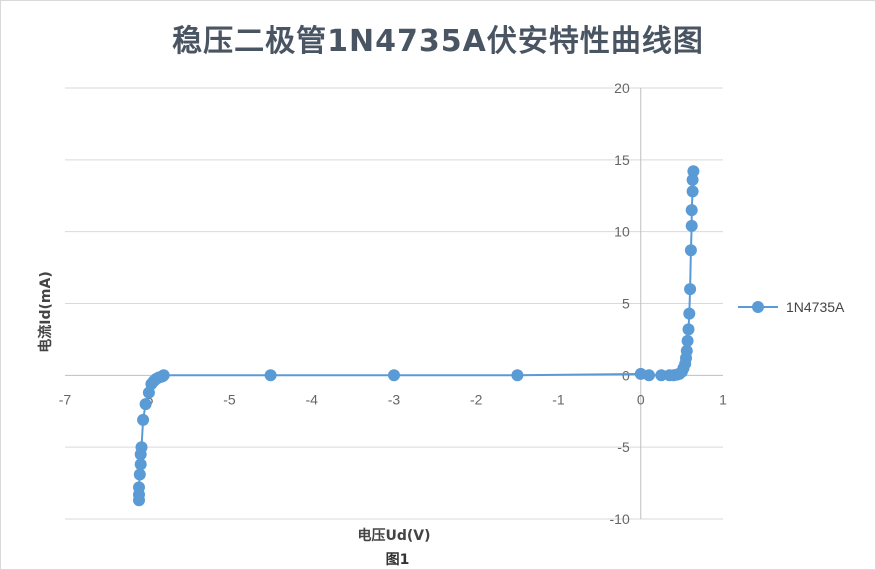 Image resolution: width=876 pixels, height=570 pixels. I want to click on figure-caption: 图1, so click(397, 560).